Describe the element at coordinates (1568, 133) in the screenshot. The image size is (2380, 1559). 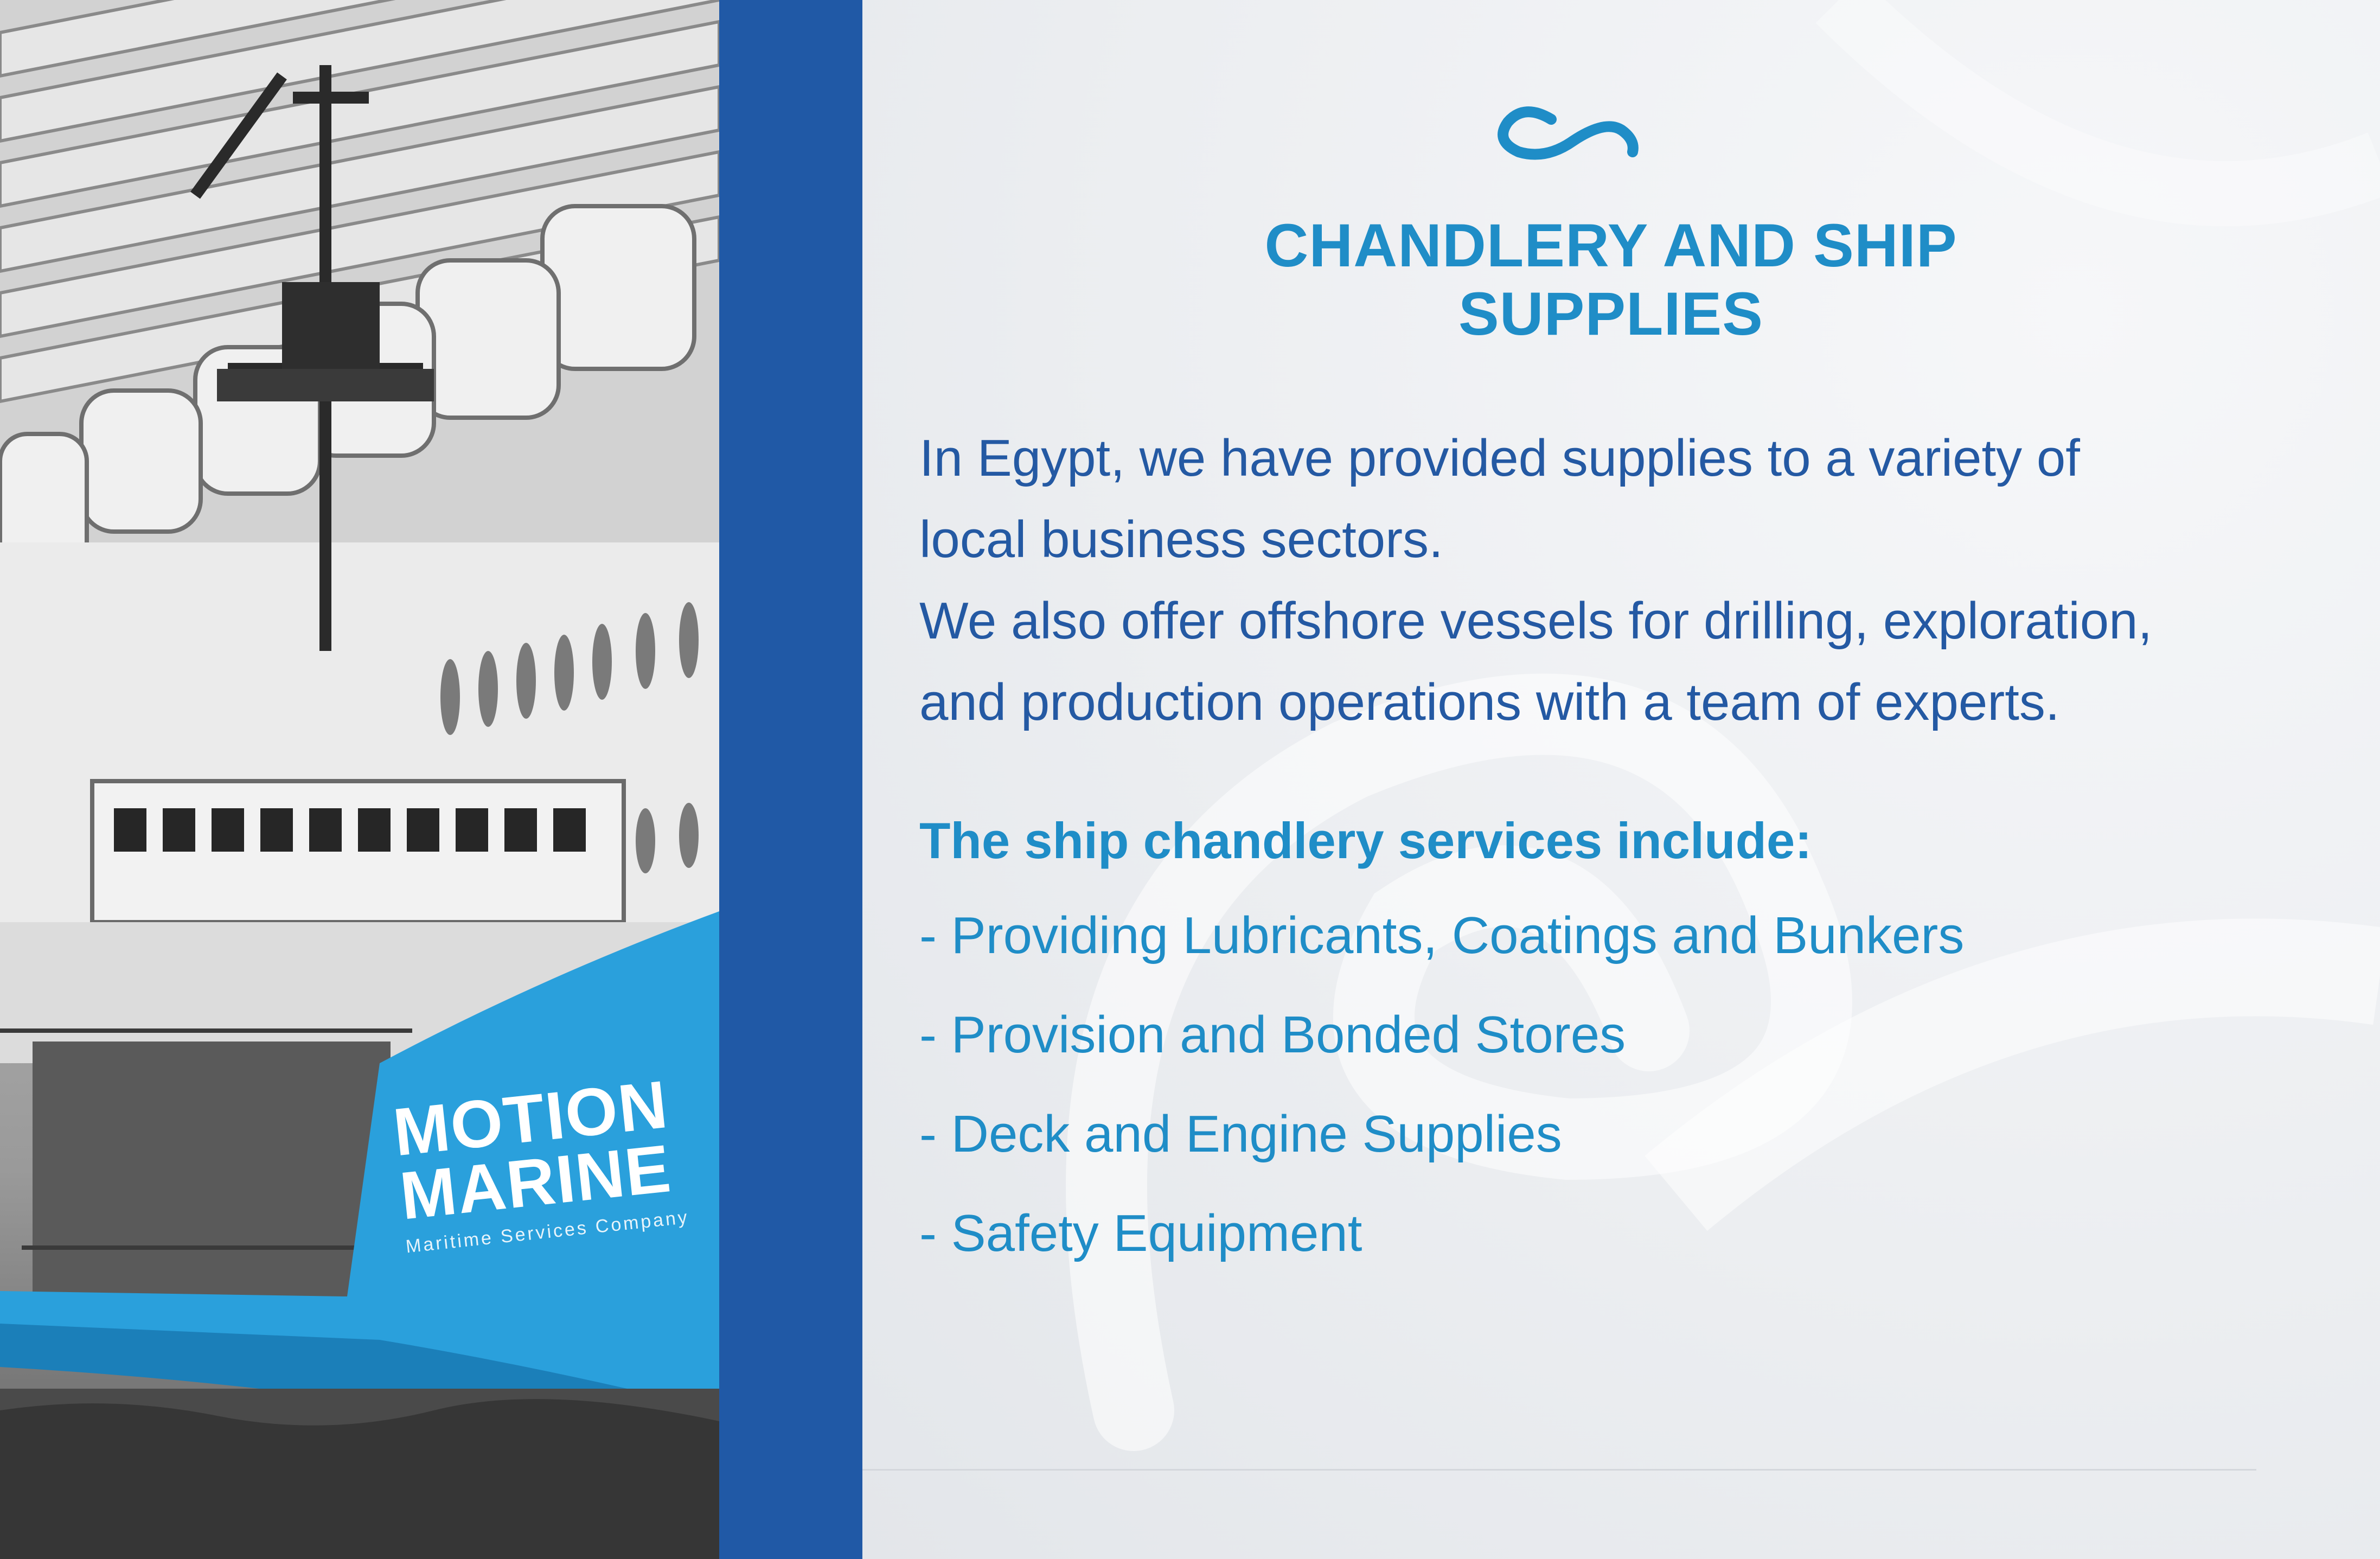
I see `wave-logo-icon` at that location.